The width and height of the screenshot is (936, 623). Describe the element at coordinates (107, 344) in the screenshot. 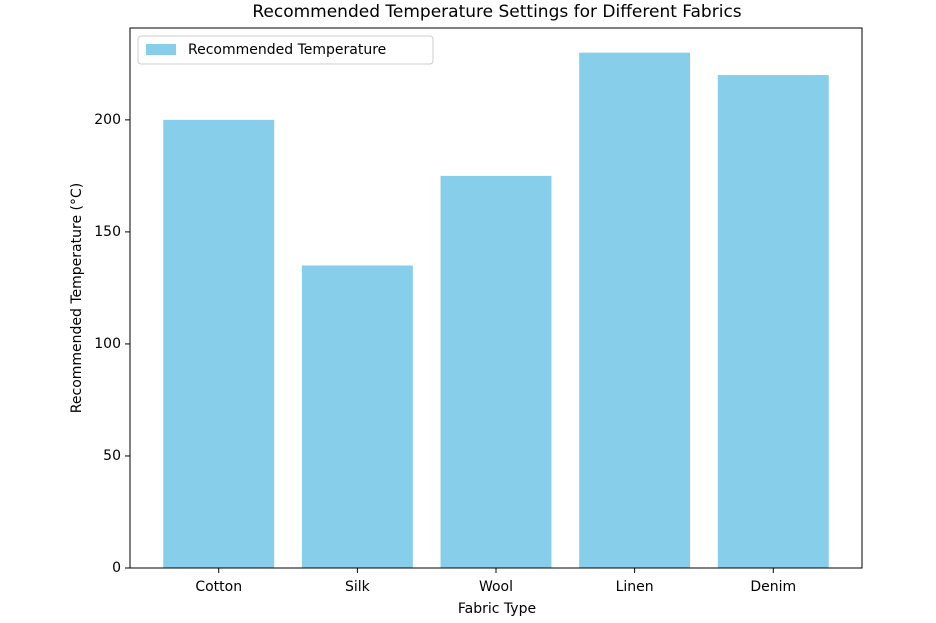

I see `y-tick-label: 100` at that location.